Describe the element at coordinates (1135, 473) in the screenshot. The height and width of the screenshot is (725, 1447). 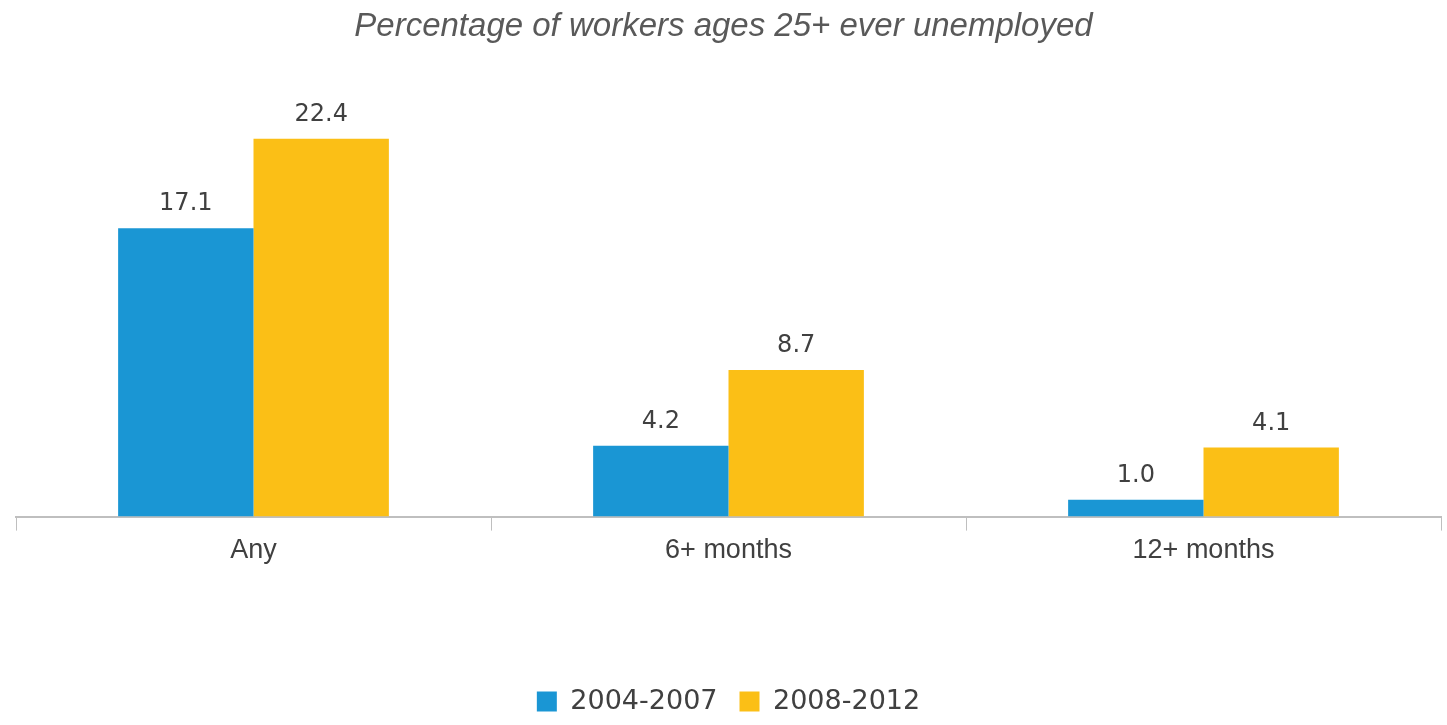
I see `data-label: 1.0` at that location.